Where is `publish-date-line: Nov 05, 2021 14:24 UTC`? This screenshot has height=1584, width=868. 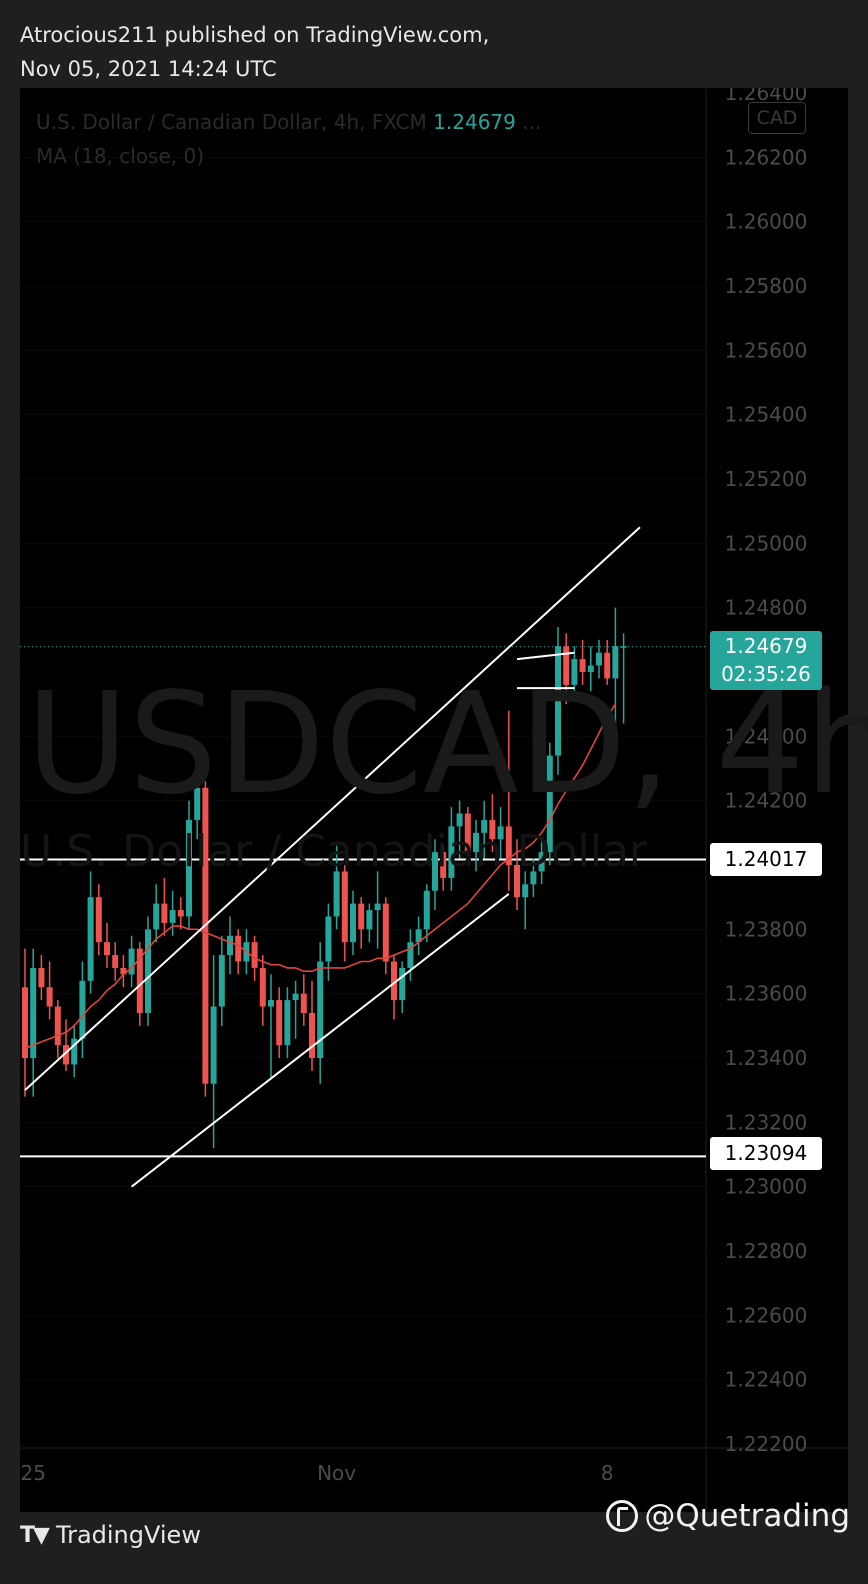 publish-date-line: Nov 05, 2021 14:24 UTC is located at coordinates (148, 69).